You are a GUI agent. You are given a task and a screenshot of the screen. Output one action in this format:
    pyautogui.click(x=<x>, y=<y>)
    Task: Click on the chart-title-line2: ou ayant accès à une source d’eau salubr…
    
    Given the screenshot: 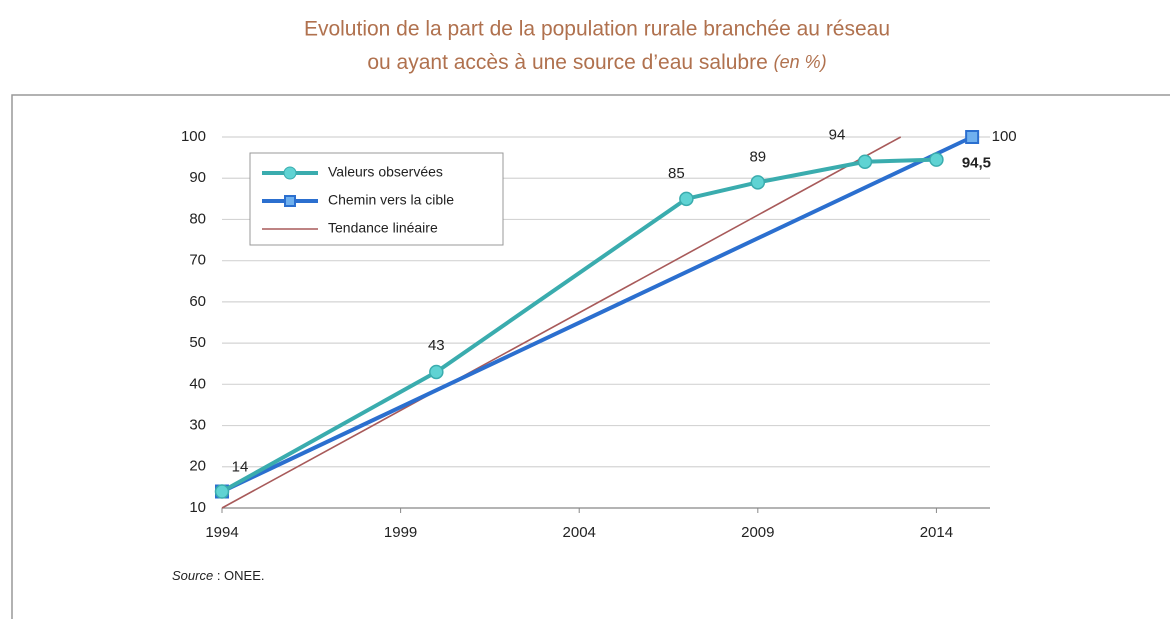 What is the action you would take?
    pyautogui.click(x=596, y=62)
    